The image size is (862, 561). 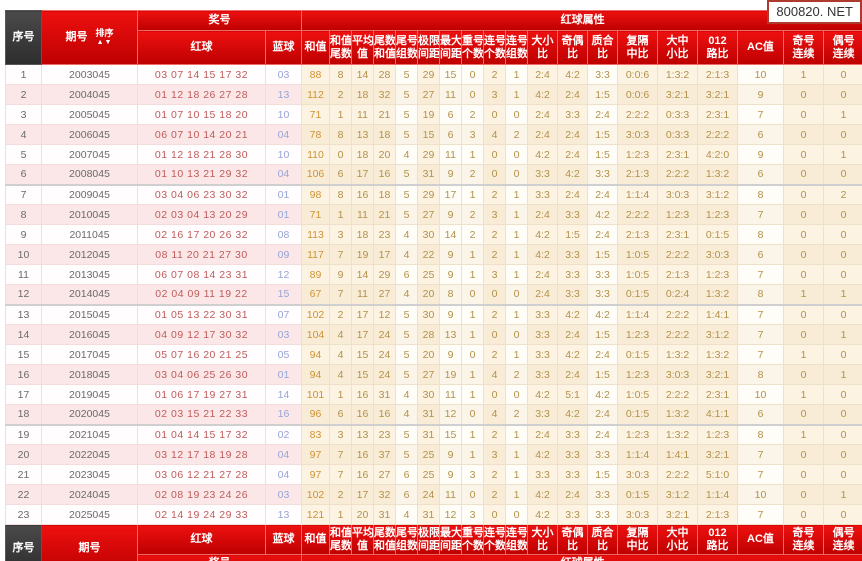 I want to click on cell-sum-tail: 3, so click(x=340, y=434).